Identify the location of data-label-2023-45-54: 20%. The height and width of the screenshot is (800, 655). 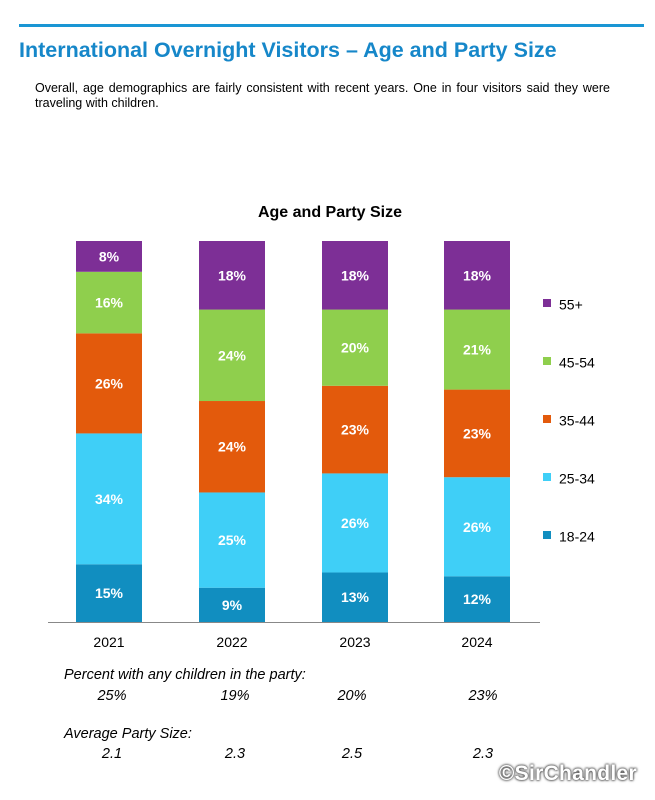
(355, 348).